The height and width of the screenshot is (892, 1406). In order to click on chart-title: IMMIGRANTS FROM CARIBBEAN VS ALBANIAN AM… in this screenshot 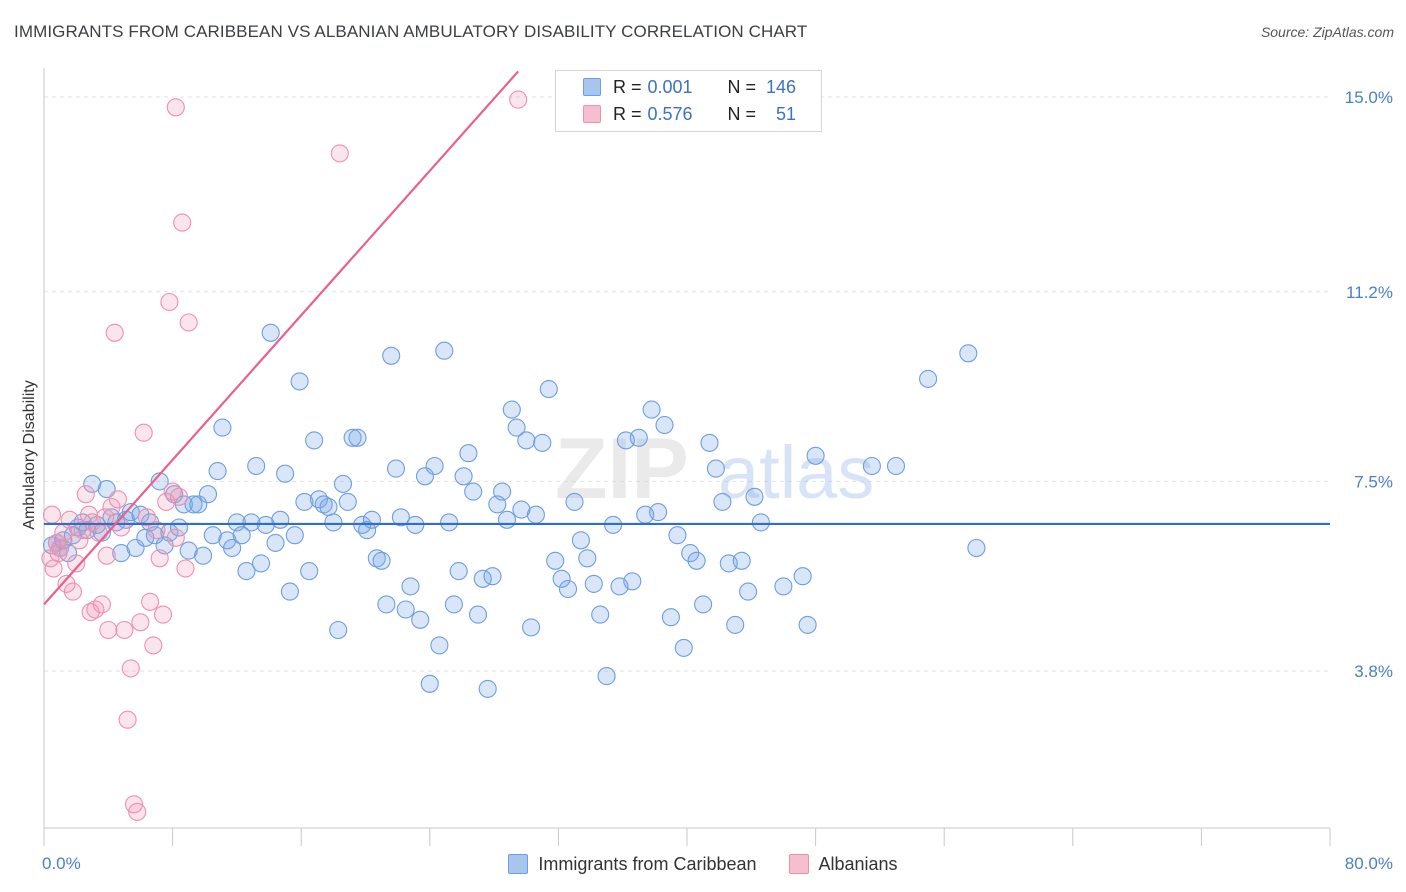, I will do `click(411, 31)`.